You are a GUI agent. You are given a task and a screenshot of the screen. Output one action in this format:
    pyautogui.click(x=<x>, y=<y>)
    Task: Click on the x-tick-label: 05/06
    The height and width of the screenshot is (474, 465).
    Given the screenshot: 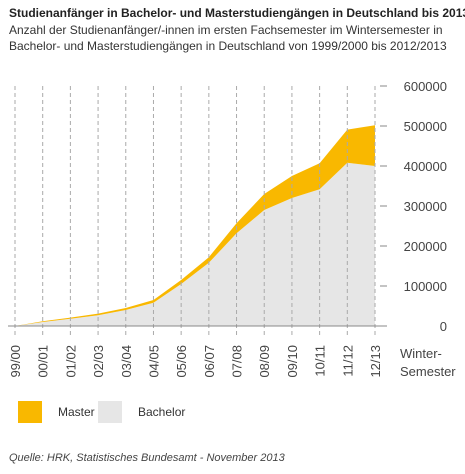 What is the action you would take?
    pyautogui.click(x=181, y=361)
    